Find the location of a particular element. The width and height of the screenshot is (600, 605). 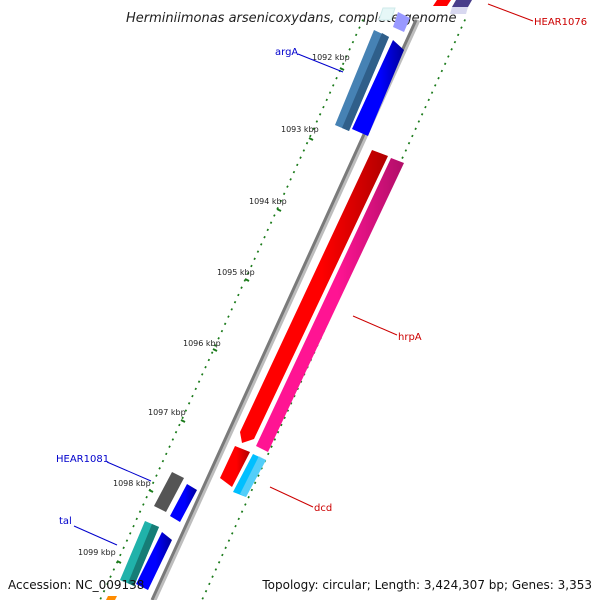

gene-red-small is located at coordinates (235, 466).